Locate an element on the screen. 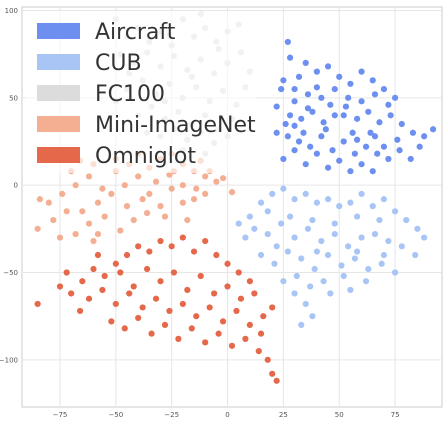 Image resolution: width=446 pixels, height=423 pixels. y-tick-label: 50 is located at coordinates (13, 98).